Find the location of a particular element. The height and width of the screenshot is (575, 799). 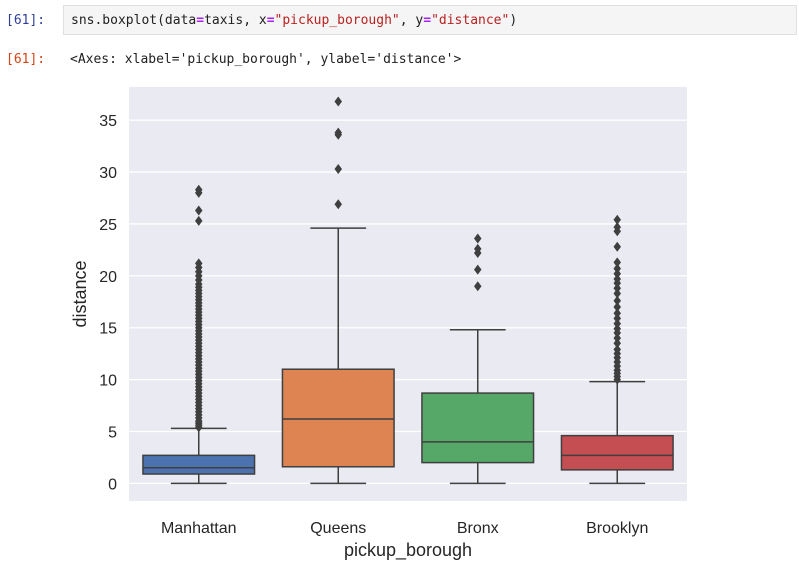

y-tick-label: 5 is located at coordinates (112, 432).